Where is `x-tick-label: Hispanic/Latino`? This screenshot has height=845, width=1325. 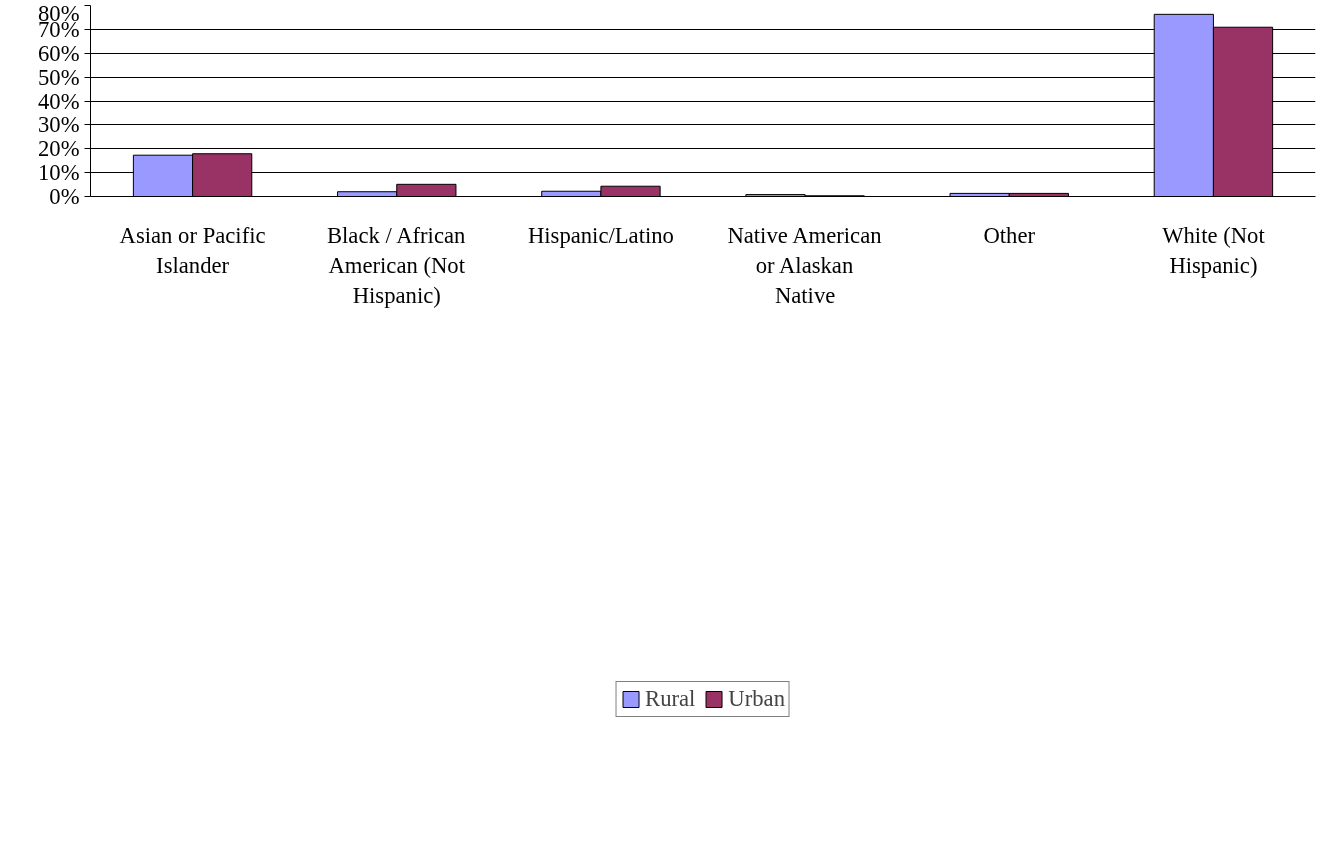
x-tick-label: Hispanic/Latino is located at coordinates (600, 235).